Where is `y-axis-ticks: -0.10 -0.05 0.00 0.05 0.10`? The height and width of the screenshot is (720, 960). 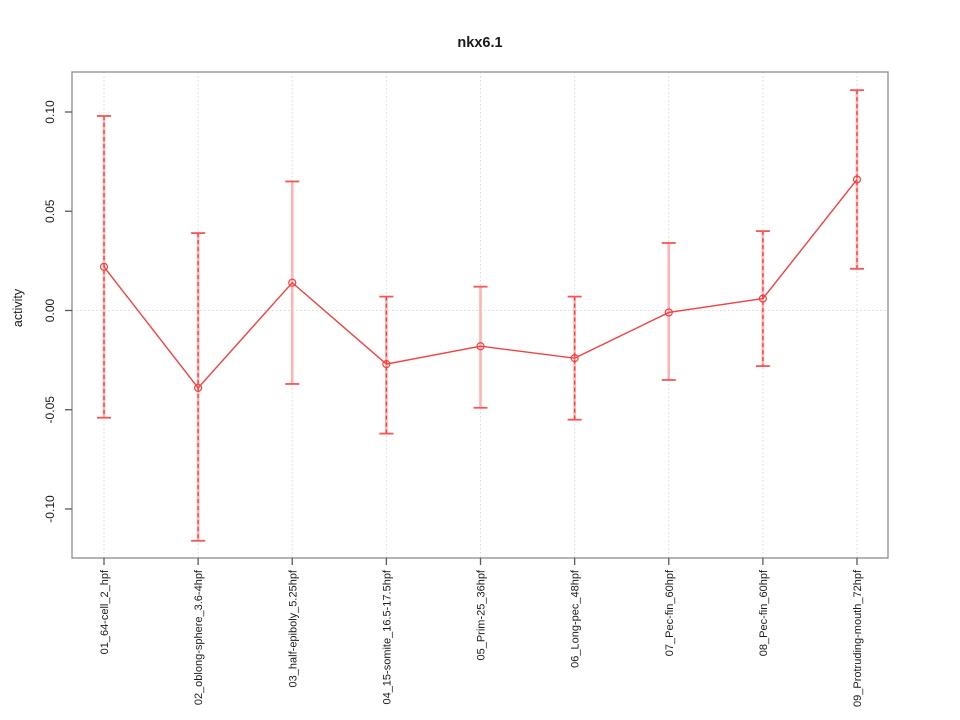 y-axis-ticks: -0.10 -0.05 0.00 0.05 0.10 is located at coordinates (57, 311).